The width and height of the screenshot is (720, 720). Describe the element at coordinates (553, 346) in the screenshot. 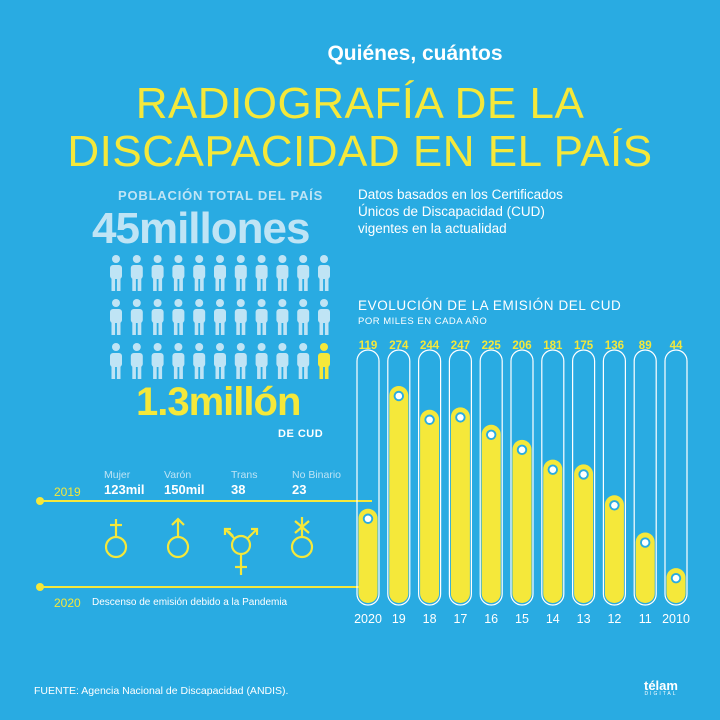

I see `bar-value-label: 181` at that location.